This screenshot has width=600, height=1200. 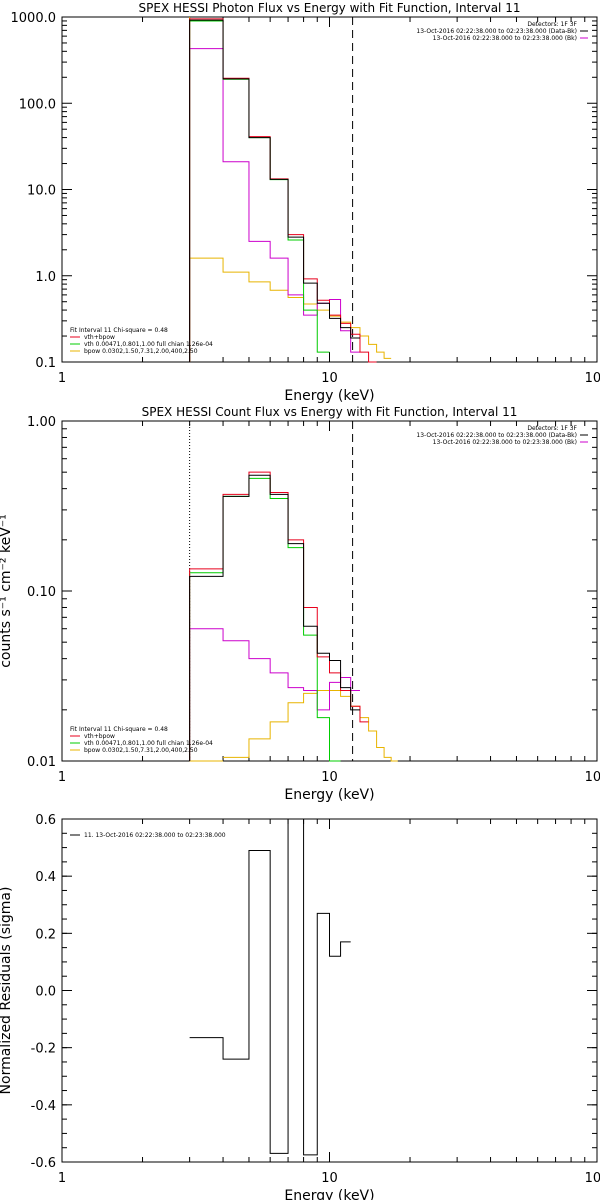 What do you see at coordinates (7, 591) in the screenshot?
I see `y-axis-label: counts s⁻¹ cm⁻² keV⁻¹` at bounding box center [7, 591].